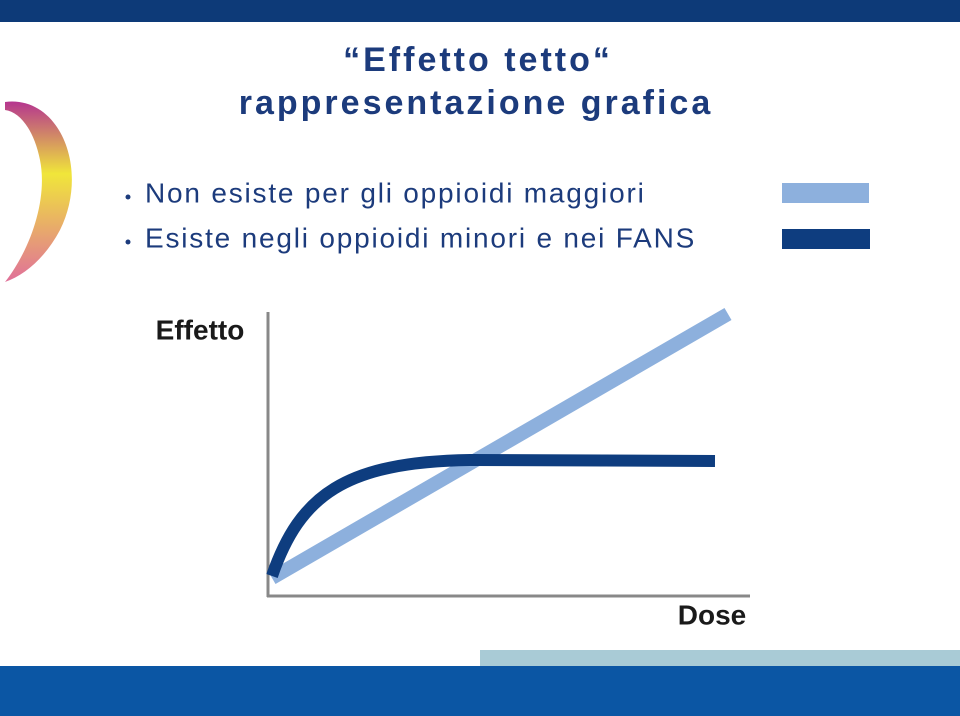 The width and height of the screenshot is (960, 716). What do you see at coordinates (395, 192) in the screenshot?
I see `bullet-text: Non esiste per gli oppioidi maggiori` at bounding box center [395, 192].